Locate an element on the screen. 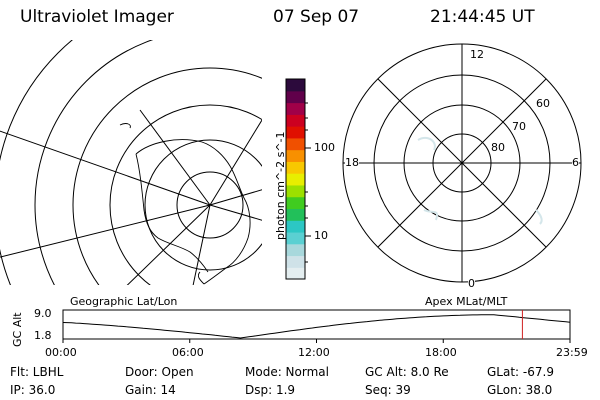  colorbar-frame is located at coordinates (295, 179).